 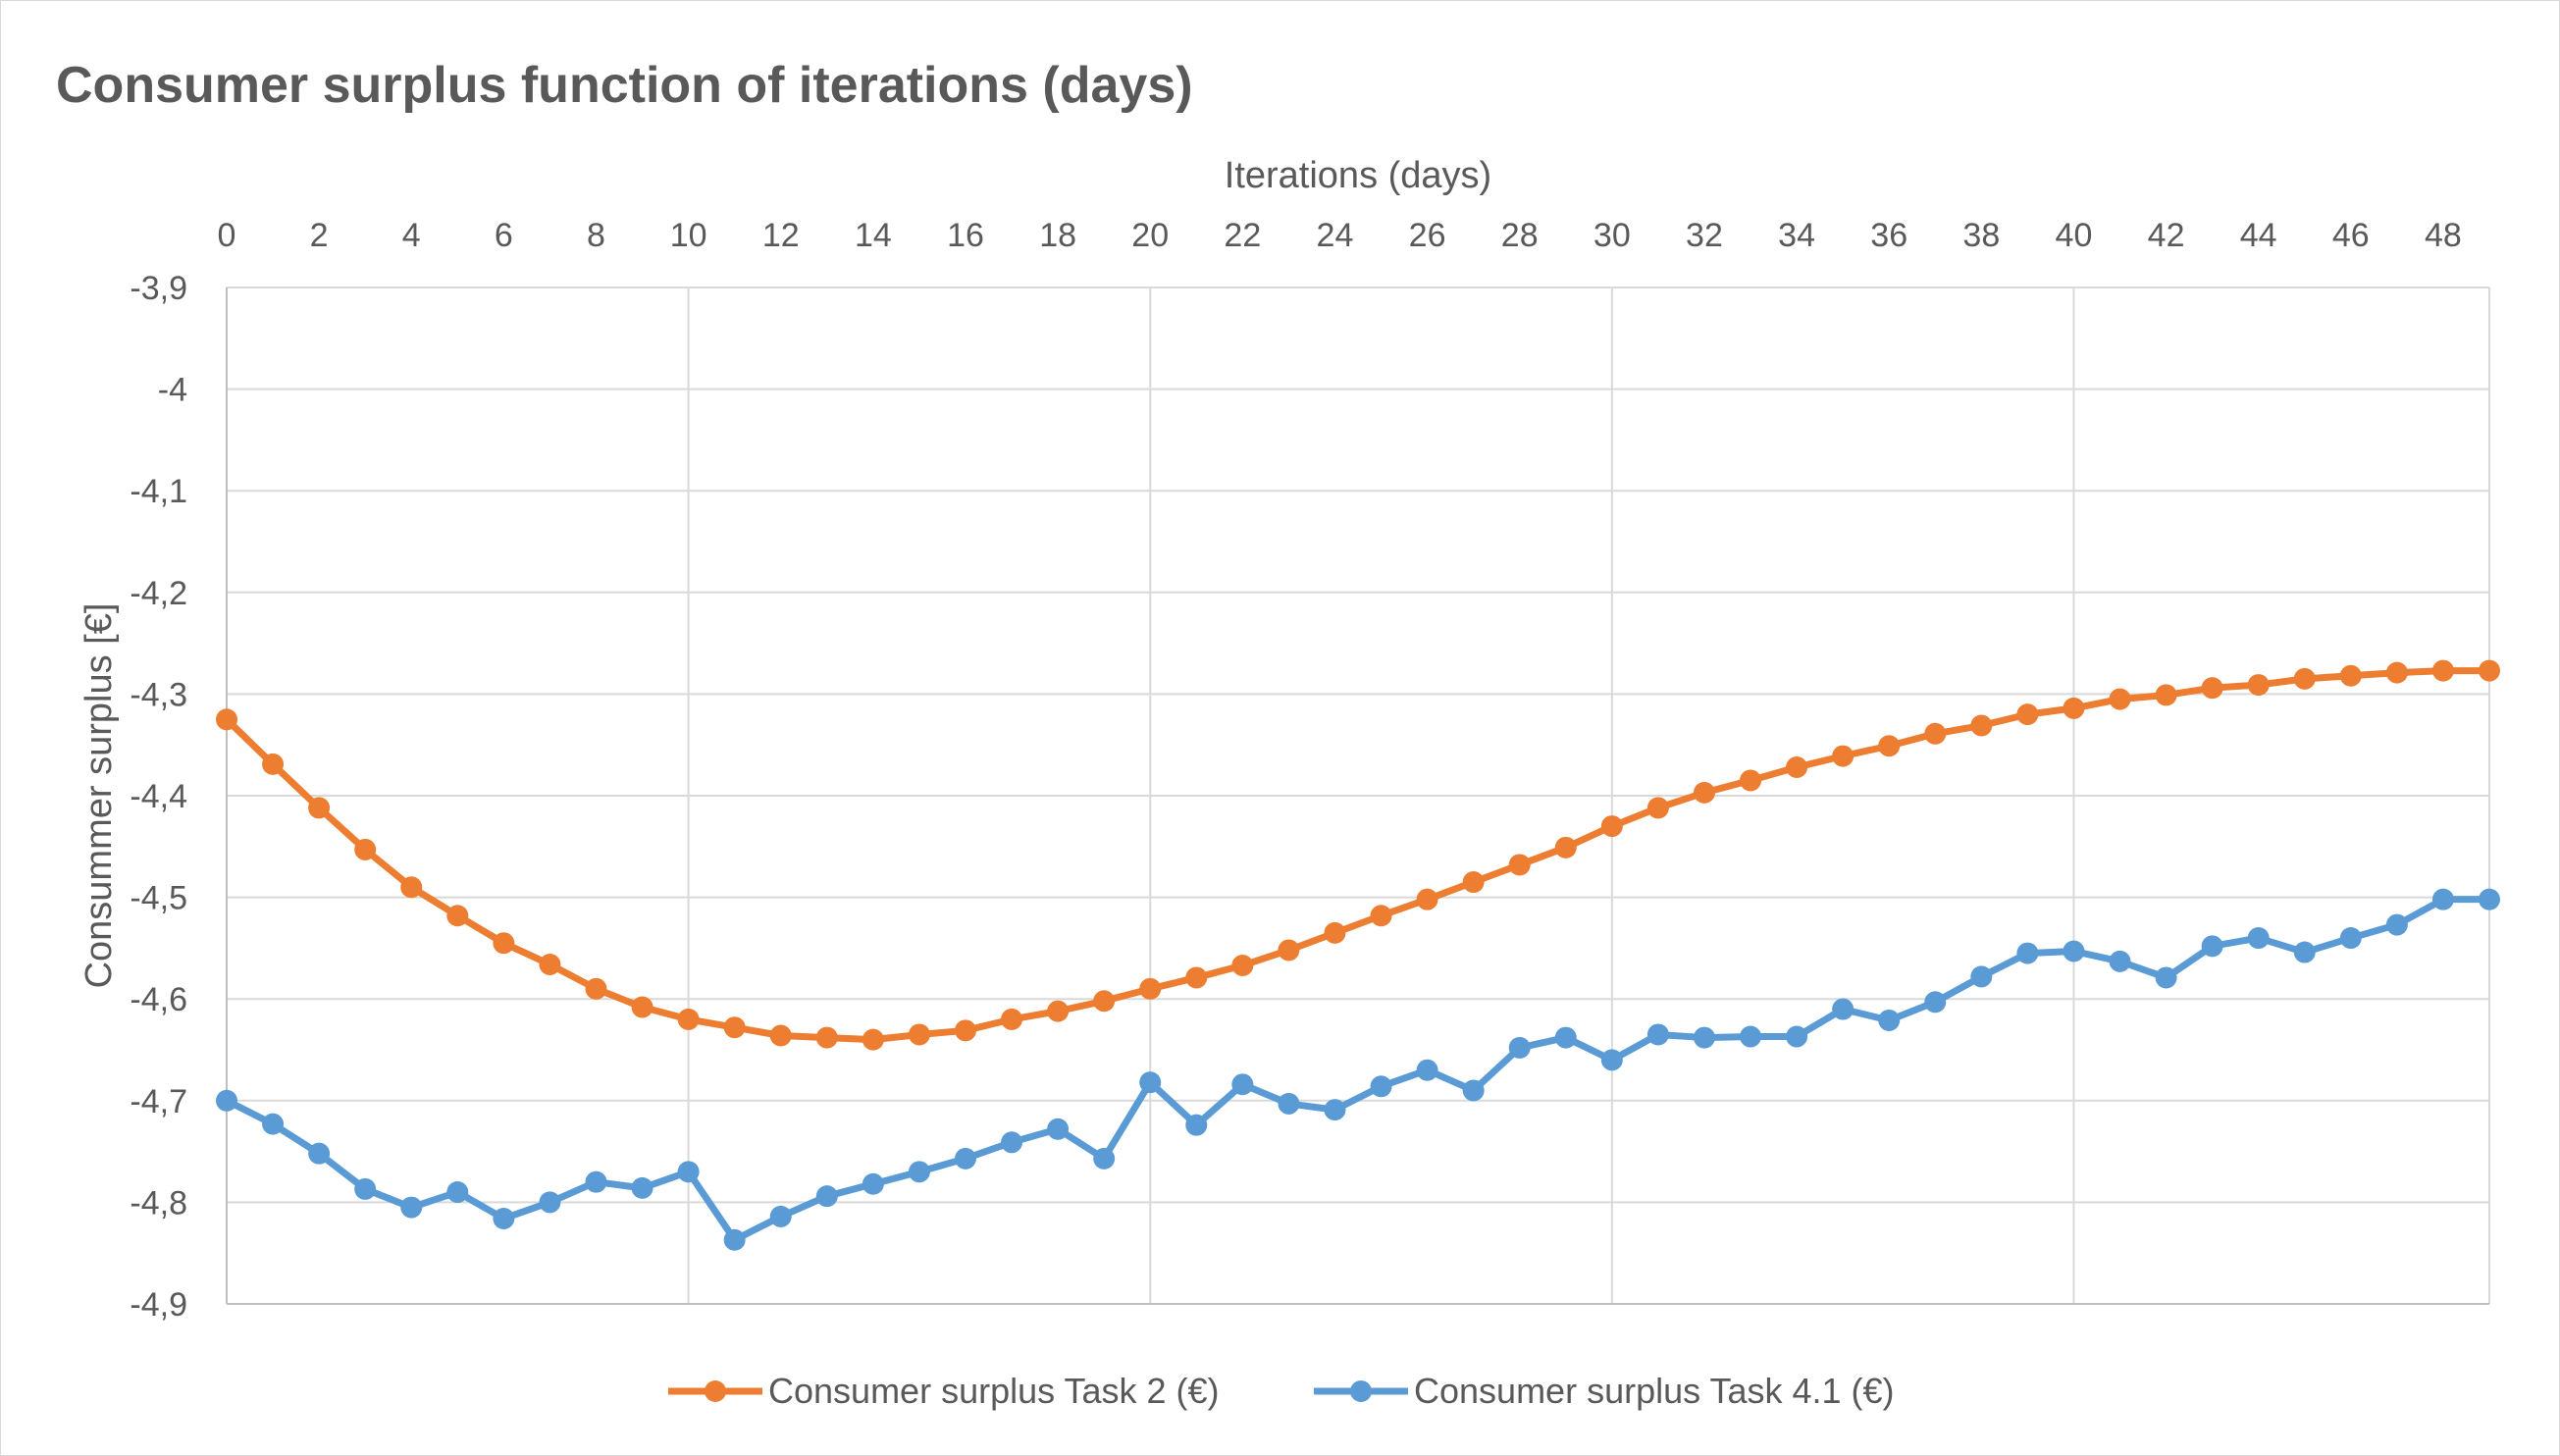 I want to click on x-tick-label: 48, so click(x=2443, y=235).